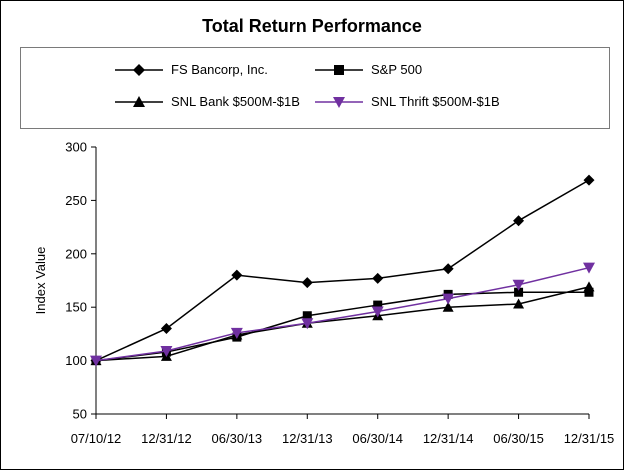 The height and width of the screenshot is (470, 624). Describe the element at coordinates (339, 70) in the screenshot. I see `legend-swatch-sp500` at that location.